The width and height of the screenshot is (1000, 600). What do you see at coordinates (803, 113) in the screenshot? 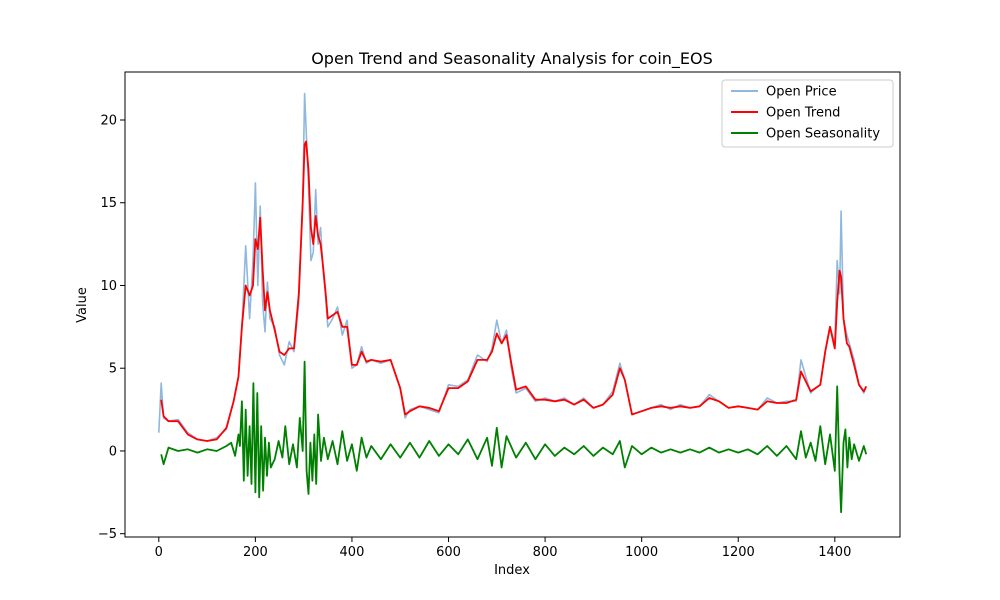
I see `legend-label: Open Trend` at bounding box center [803, 113].